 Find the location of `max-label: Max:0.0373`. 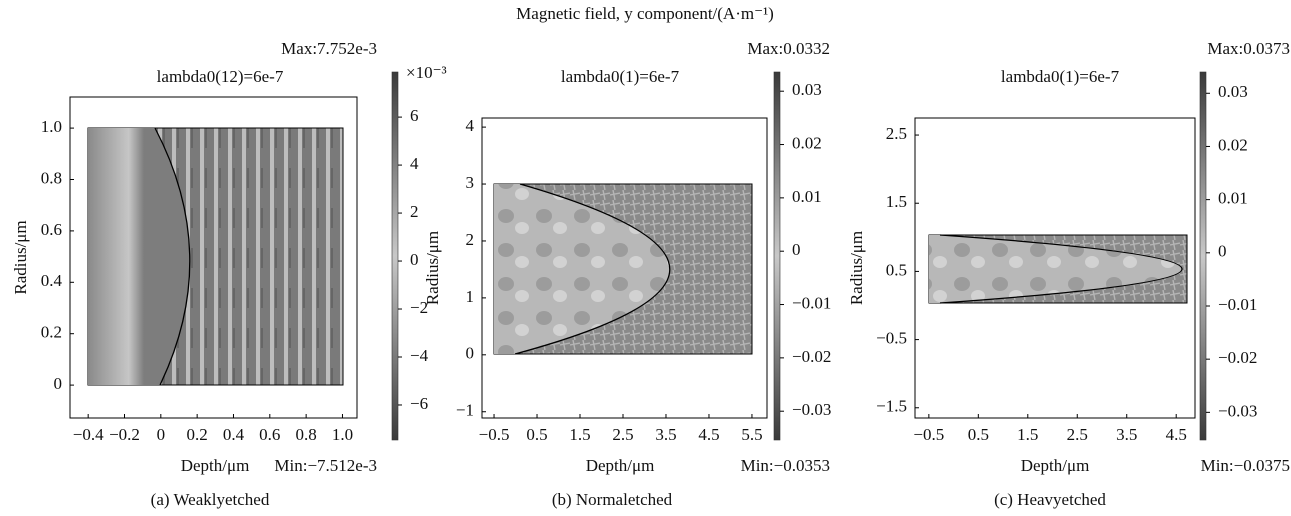

max-label: Max:0.0373 is located at coordinates (1248, 48).